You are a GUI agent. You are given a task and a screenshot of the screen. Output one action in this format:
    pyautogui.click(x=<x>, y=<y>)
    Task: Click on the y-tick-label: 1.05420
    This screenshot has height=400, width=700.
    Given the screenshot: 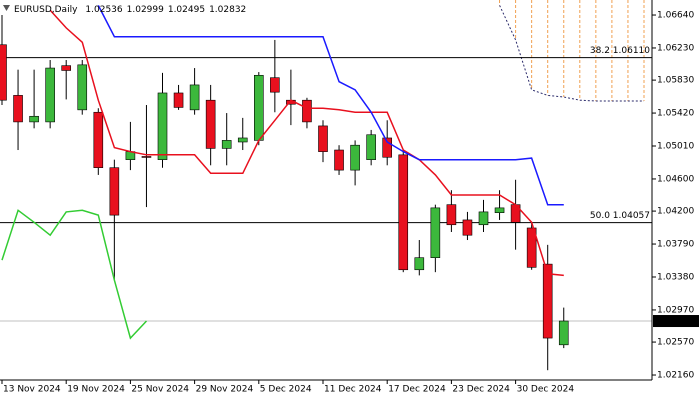 What is the action you would take?
    pyautogui.click(x=675, y=114)
    